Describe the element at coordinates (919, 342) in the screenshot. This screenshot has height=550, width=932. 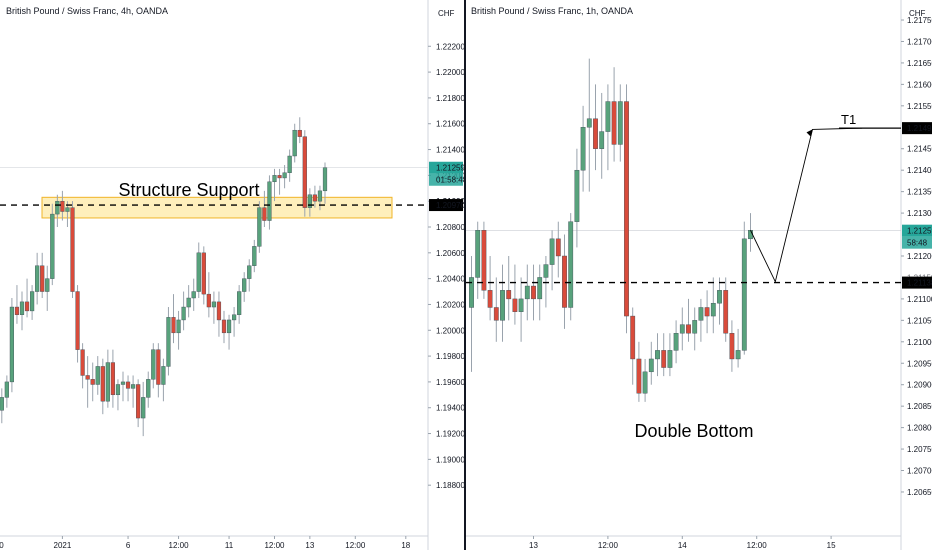
I see `y-tick-label: 1.21000` at that location.